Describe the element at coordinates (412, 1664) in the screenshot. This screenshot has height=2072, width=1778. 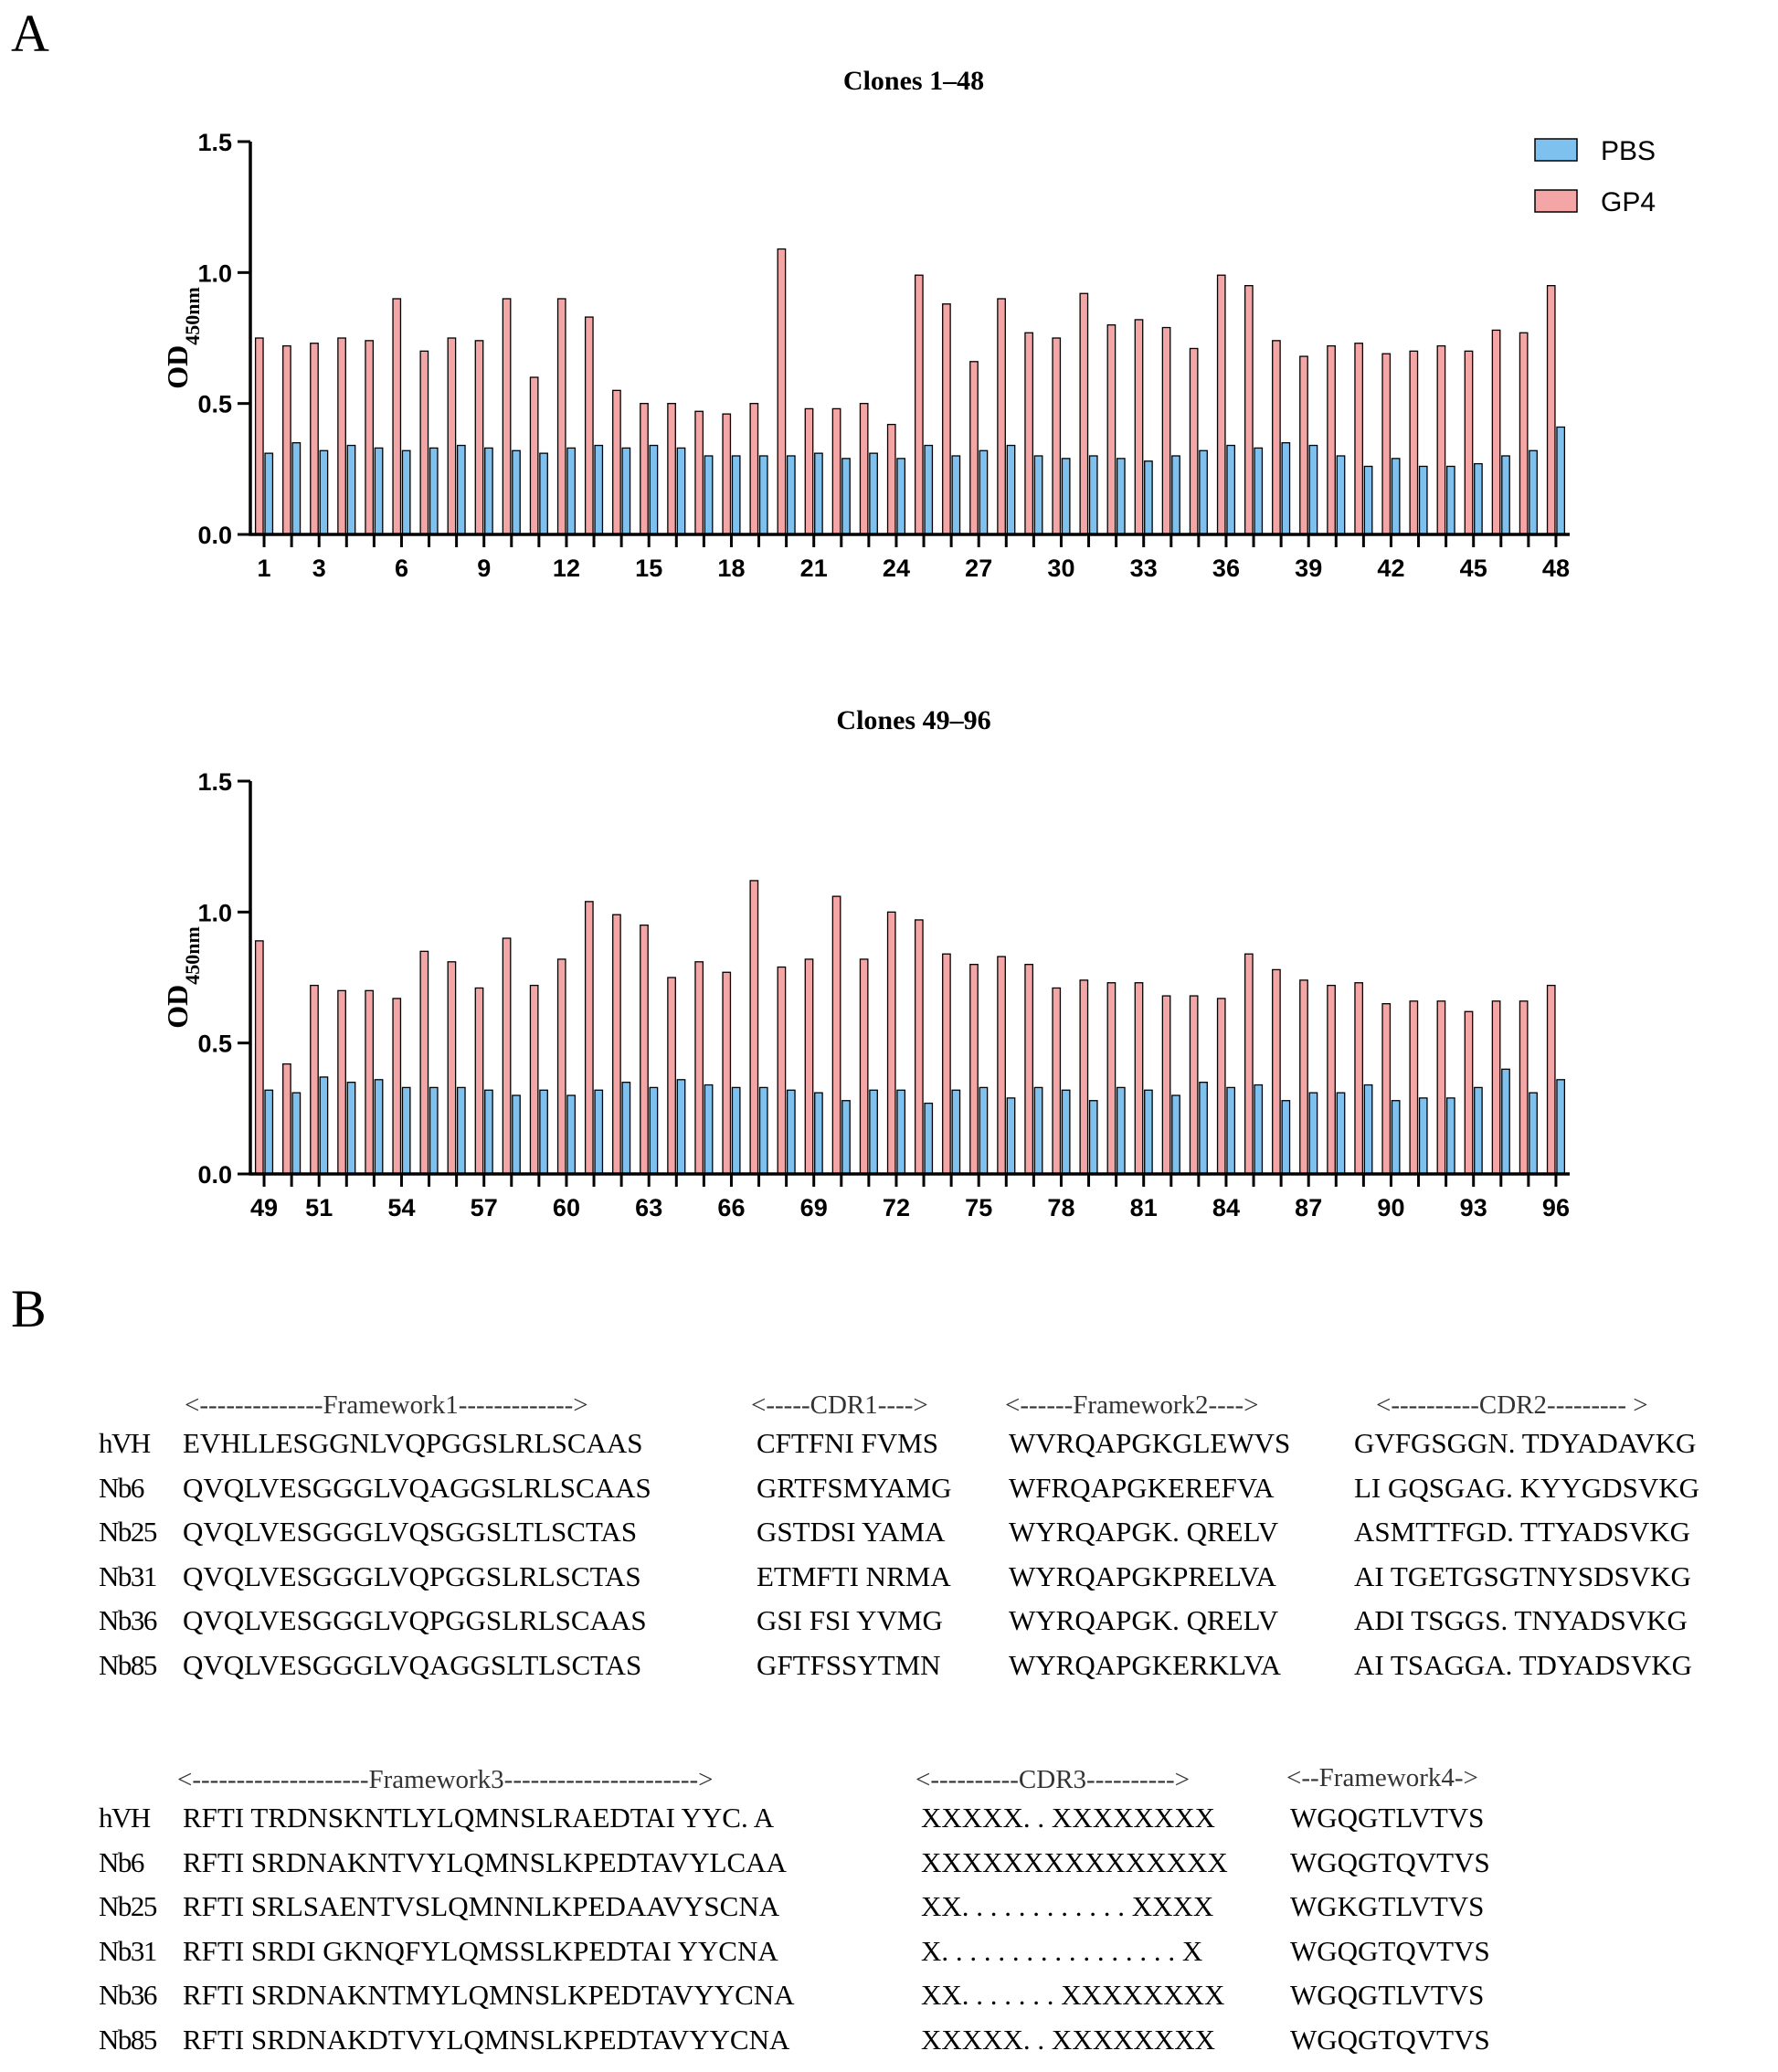
I see `sequence-segment-fw1: QVQLVESGGGLVQAGGSLTLSCTAS` at that location.